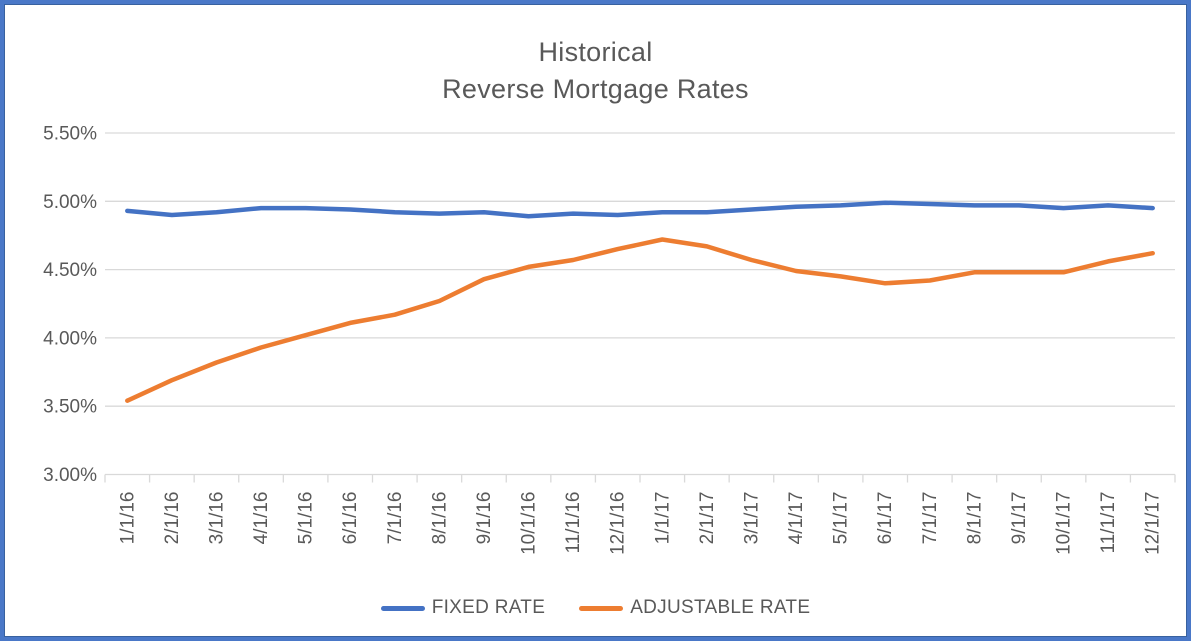 Image resolution: width=1191 pixels, height=641 pixels. I want to click on y-tick-label: 3.00%, so click(70, 475).